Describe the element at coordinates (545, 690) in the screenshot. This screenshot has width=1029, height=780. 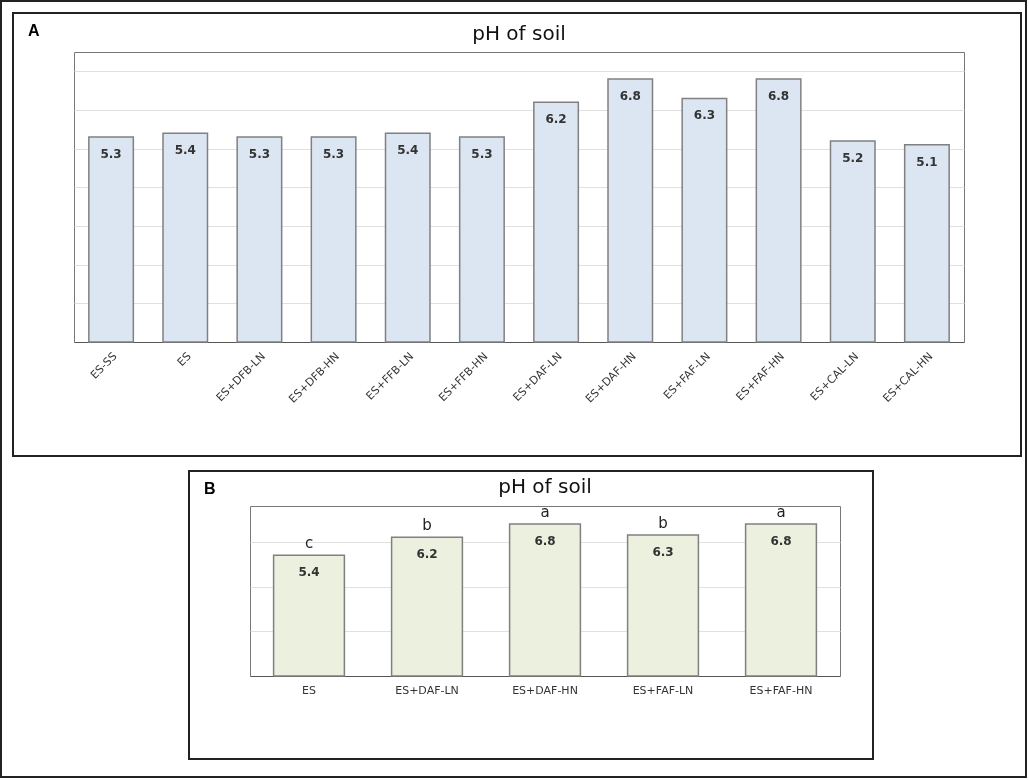
I see `x-tick-label: ES+DAF-HN` at that location.